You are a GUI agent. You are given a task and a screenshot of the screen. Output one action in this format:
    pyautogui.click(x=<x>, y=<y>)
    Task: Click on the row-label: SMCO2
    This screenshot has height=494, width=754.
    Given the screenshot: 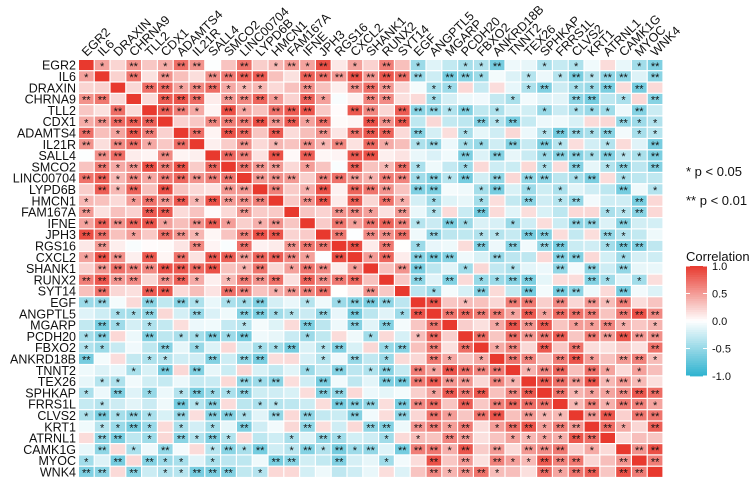 What is the action you would take?
    pyautogui.click(x=54, y=167)
    